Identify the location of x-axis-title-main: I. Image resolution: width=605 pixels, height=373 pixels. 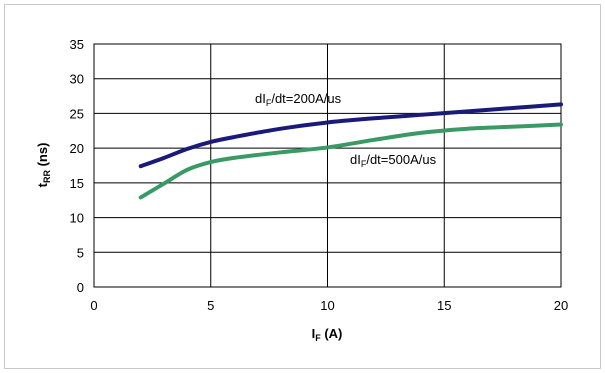
(314, 333).